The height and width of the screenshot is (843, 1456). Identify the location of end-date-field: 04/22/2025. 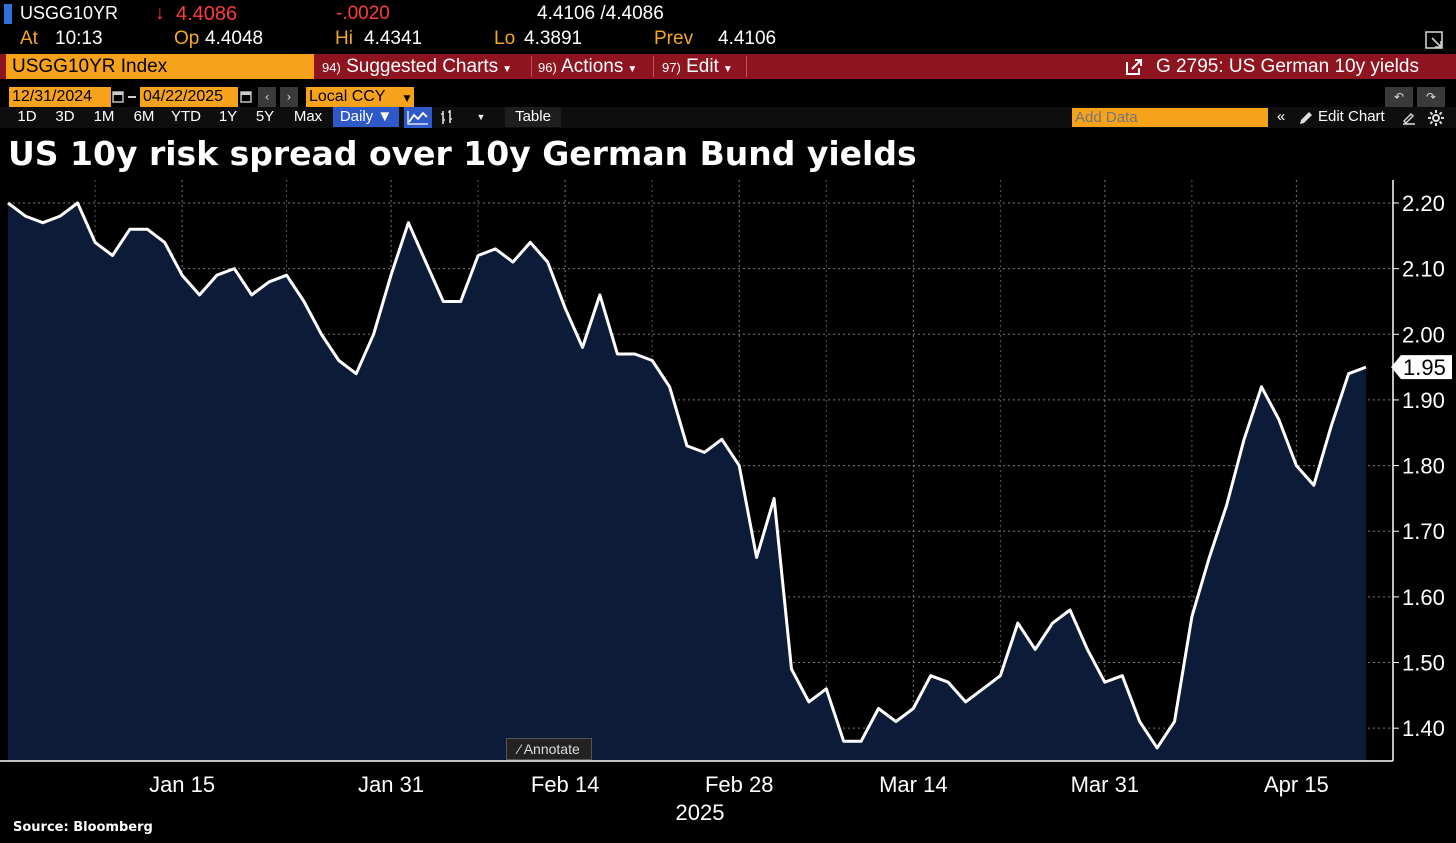
(189, 97).